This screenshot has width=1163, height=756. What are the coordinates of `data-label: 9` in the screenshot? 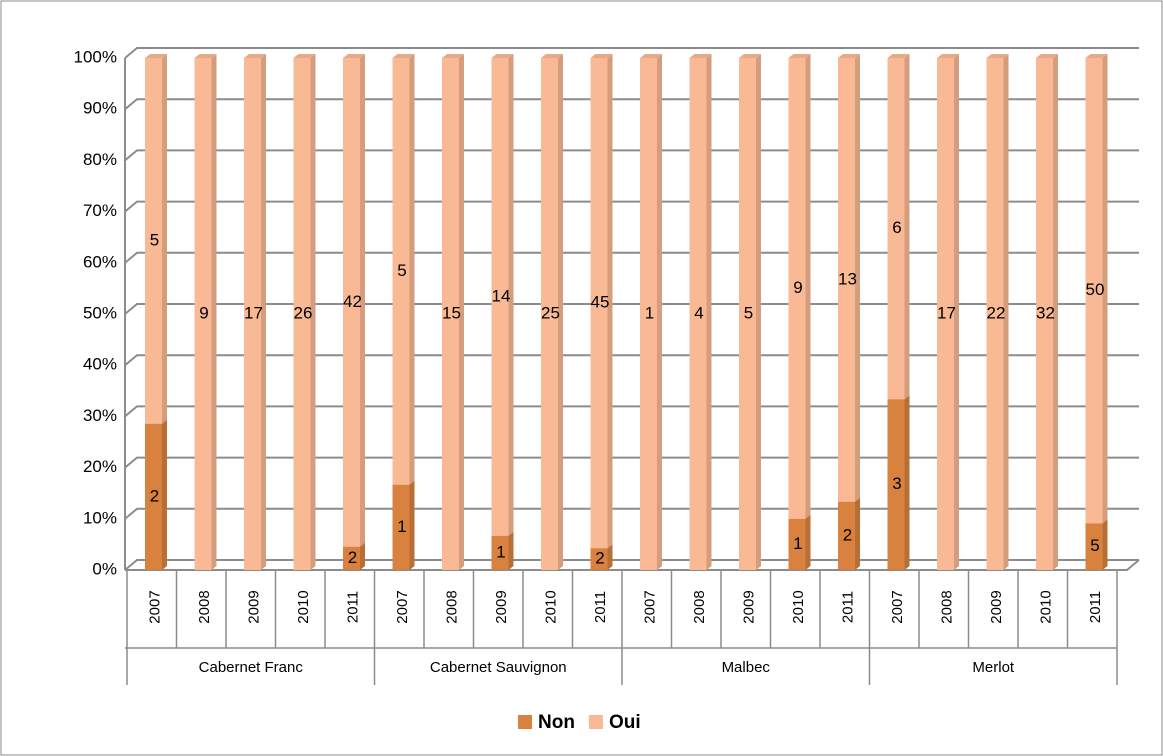 It's located at (797, 287).